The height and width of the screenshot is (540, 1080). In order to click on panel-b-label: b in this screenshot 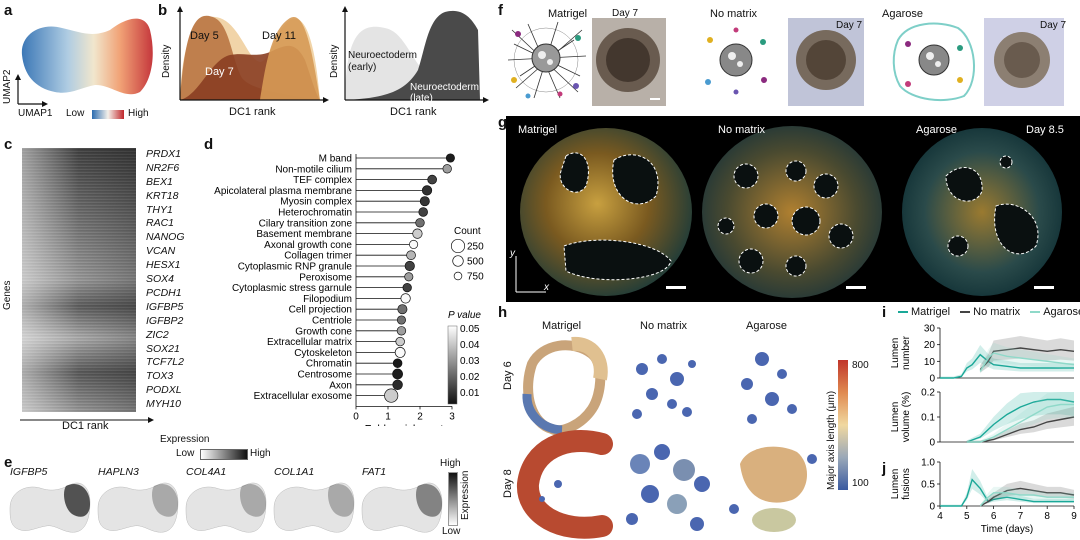, I will do `click(163, 10)`.